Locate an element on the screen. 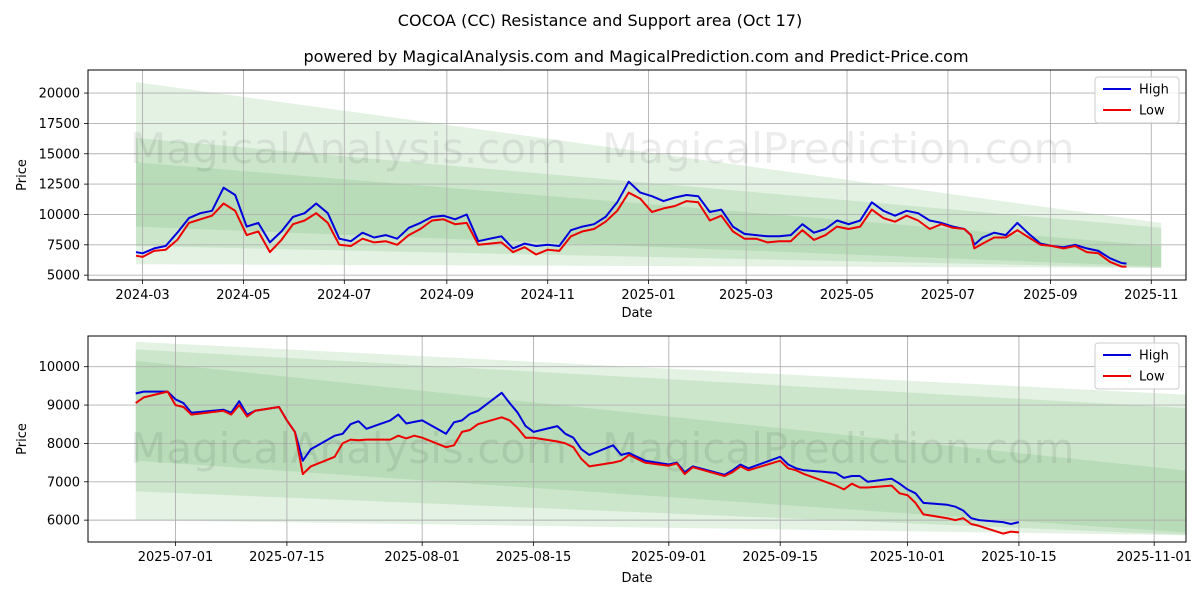  x-tick-label: 2025-09-15 is located at coordinates (780, 557).